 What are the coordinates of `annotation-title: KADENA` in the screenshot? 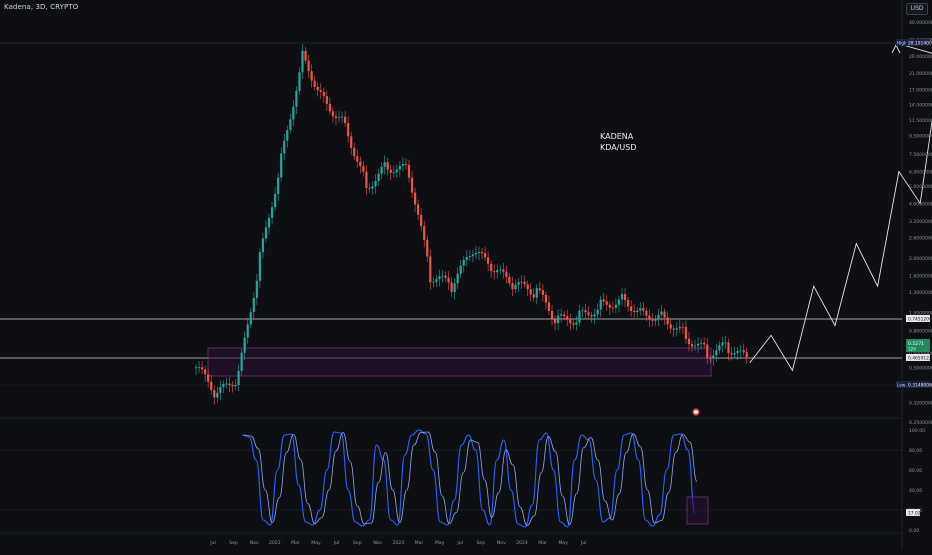 It's located at (617, 136).